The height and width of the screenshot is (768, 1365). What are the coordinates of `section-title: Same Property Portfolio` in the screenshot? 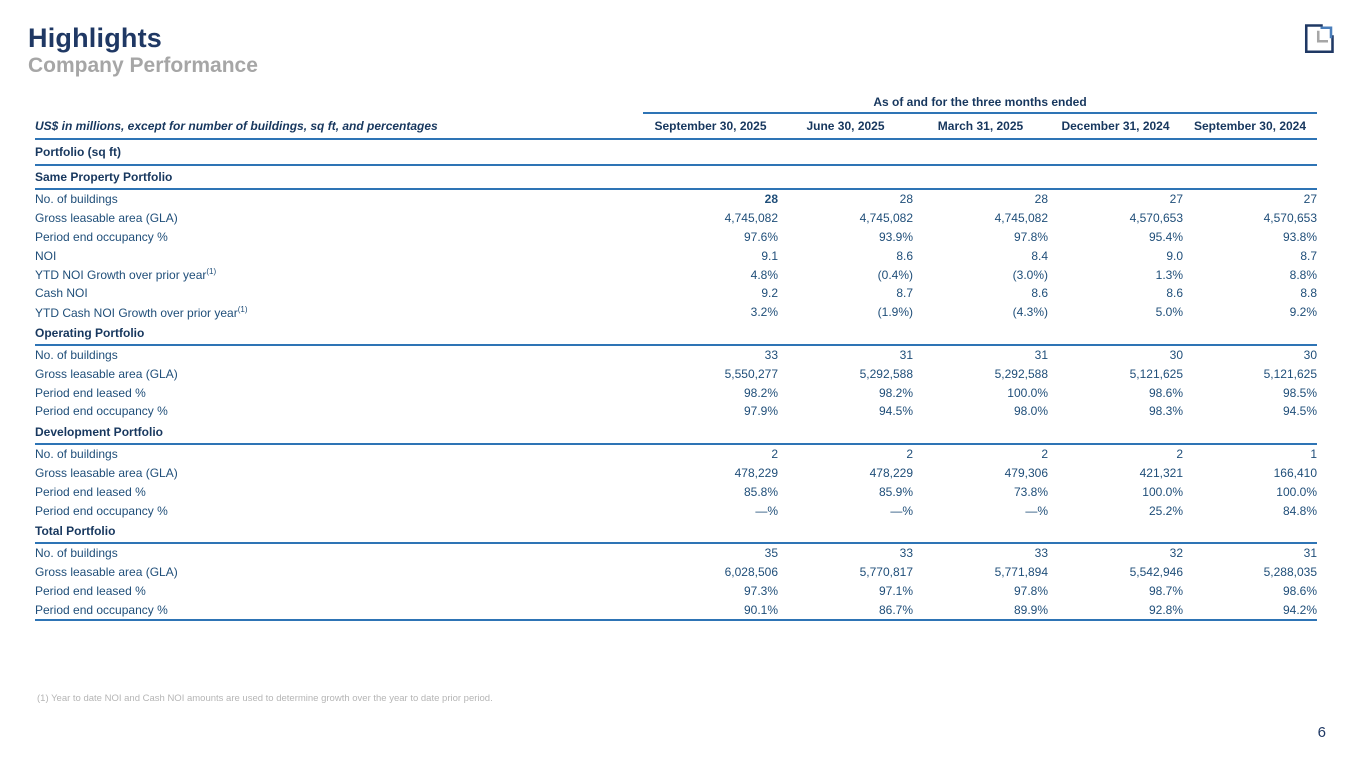 It's located at (676, 177).